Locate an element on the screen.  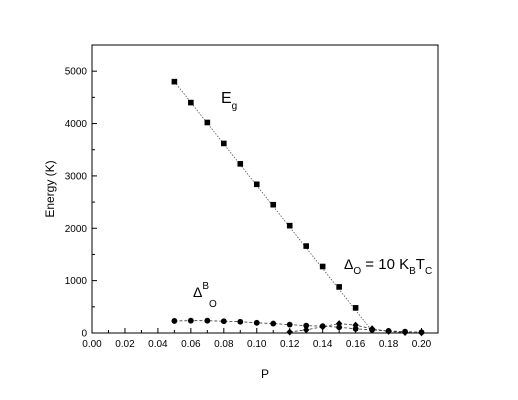
x-tick-label: 0.14 is located at coordinates (323, 344).